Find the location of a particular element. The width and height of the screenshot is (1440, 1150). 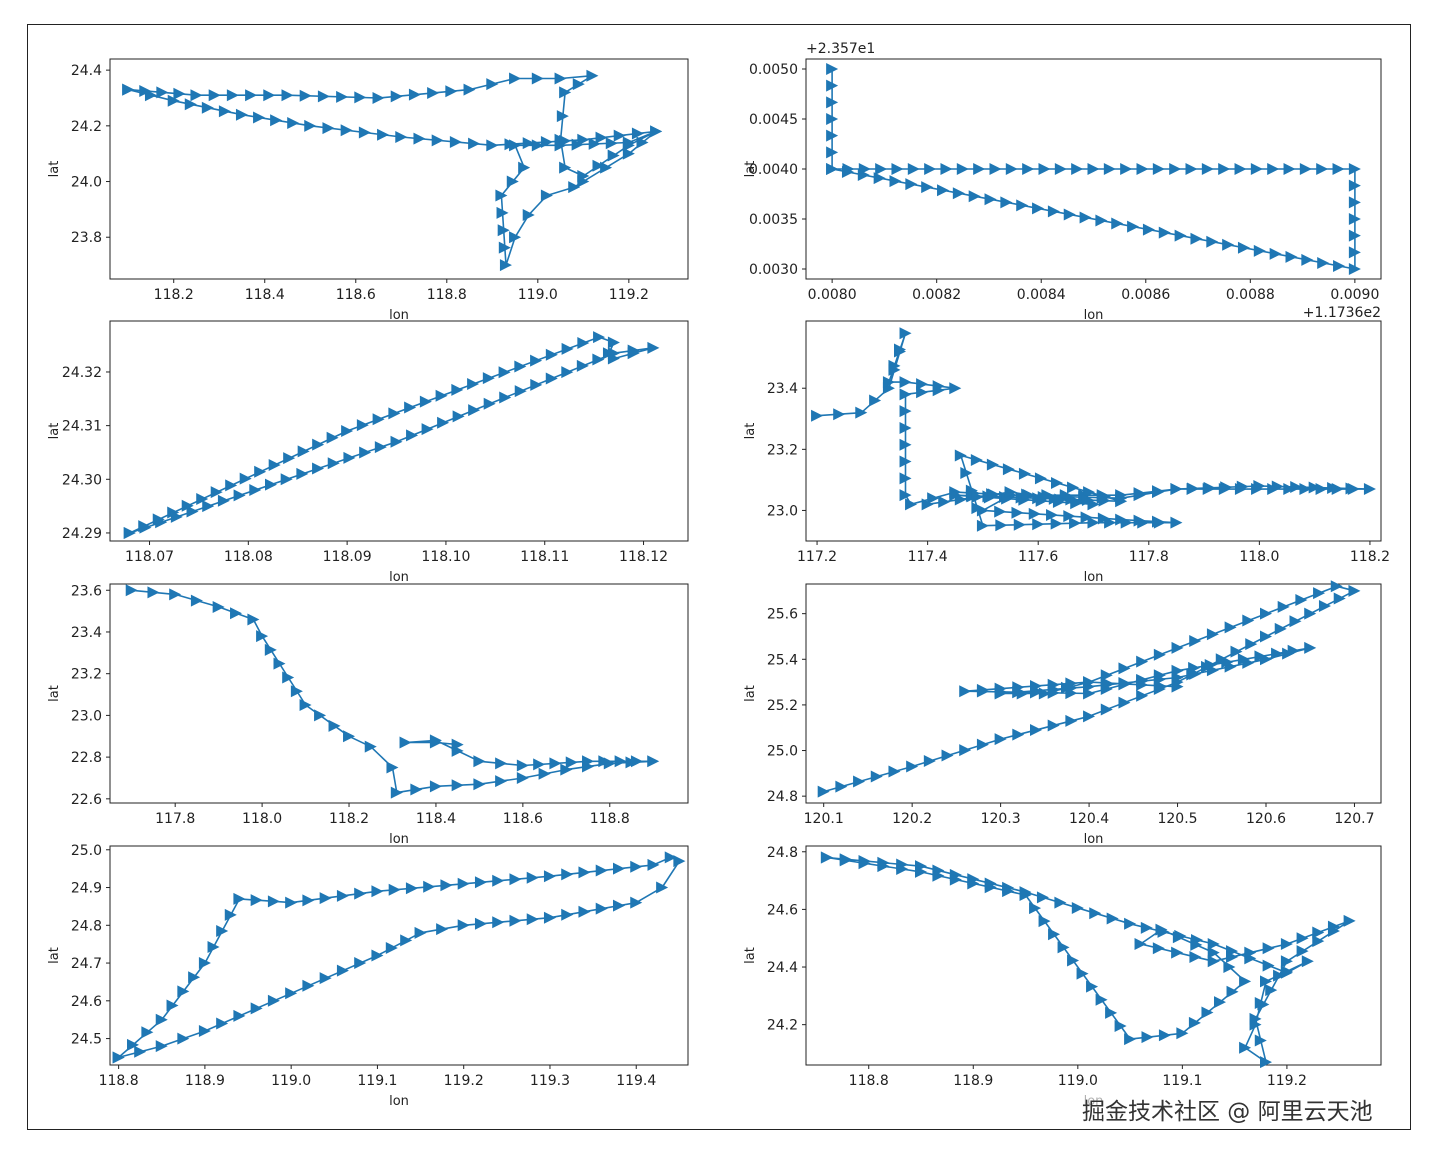

x-tick-label: 118.09 is located at coordinates (347, 557).